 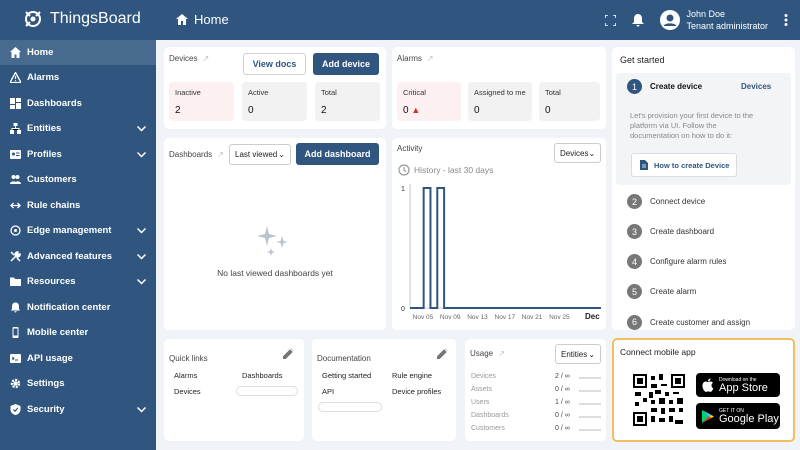 I want to click on qr-code-icon, so click(x=659, y=400).